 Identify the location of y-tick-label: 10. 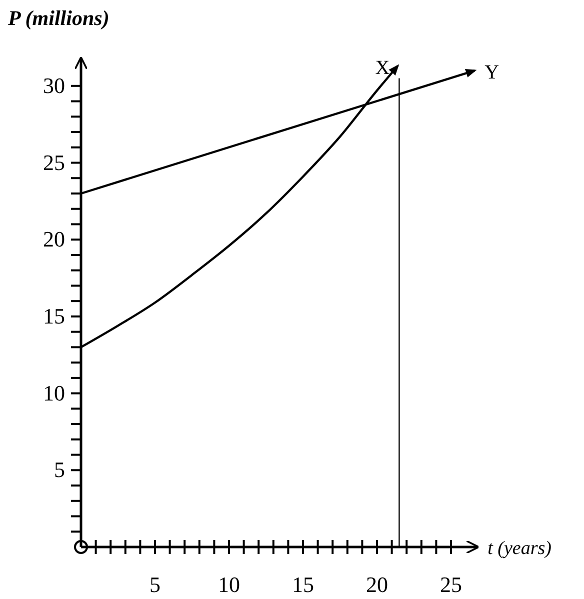
(54, 393).